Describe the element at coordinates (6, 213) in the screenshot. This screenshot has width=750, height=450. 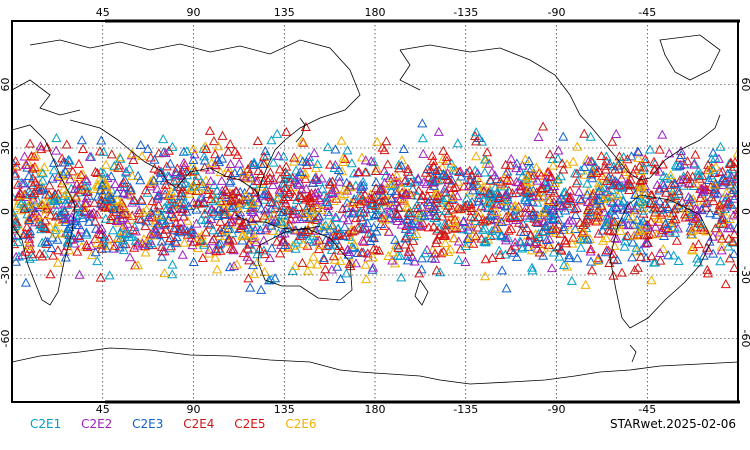
I see `lat-ticks-left: 60 30 0 -30 -60` at that location.